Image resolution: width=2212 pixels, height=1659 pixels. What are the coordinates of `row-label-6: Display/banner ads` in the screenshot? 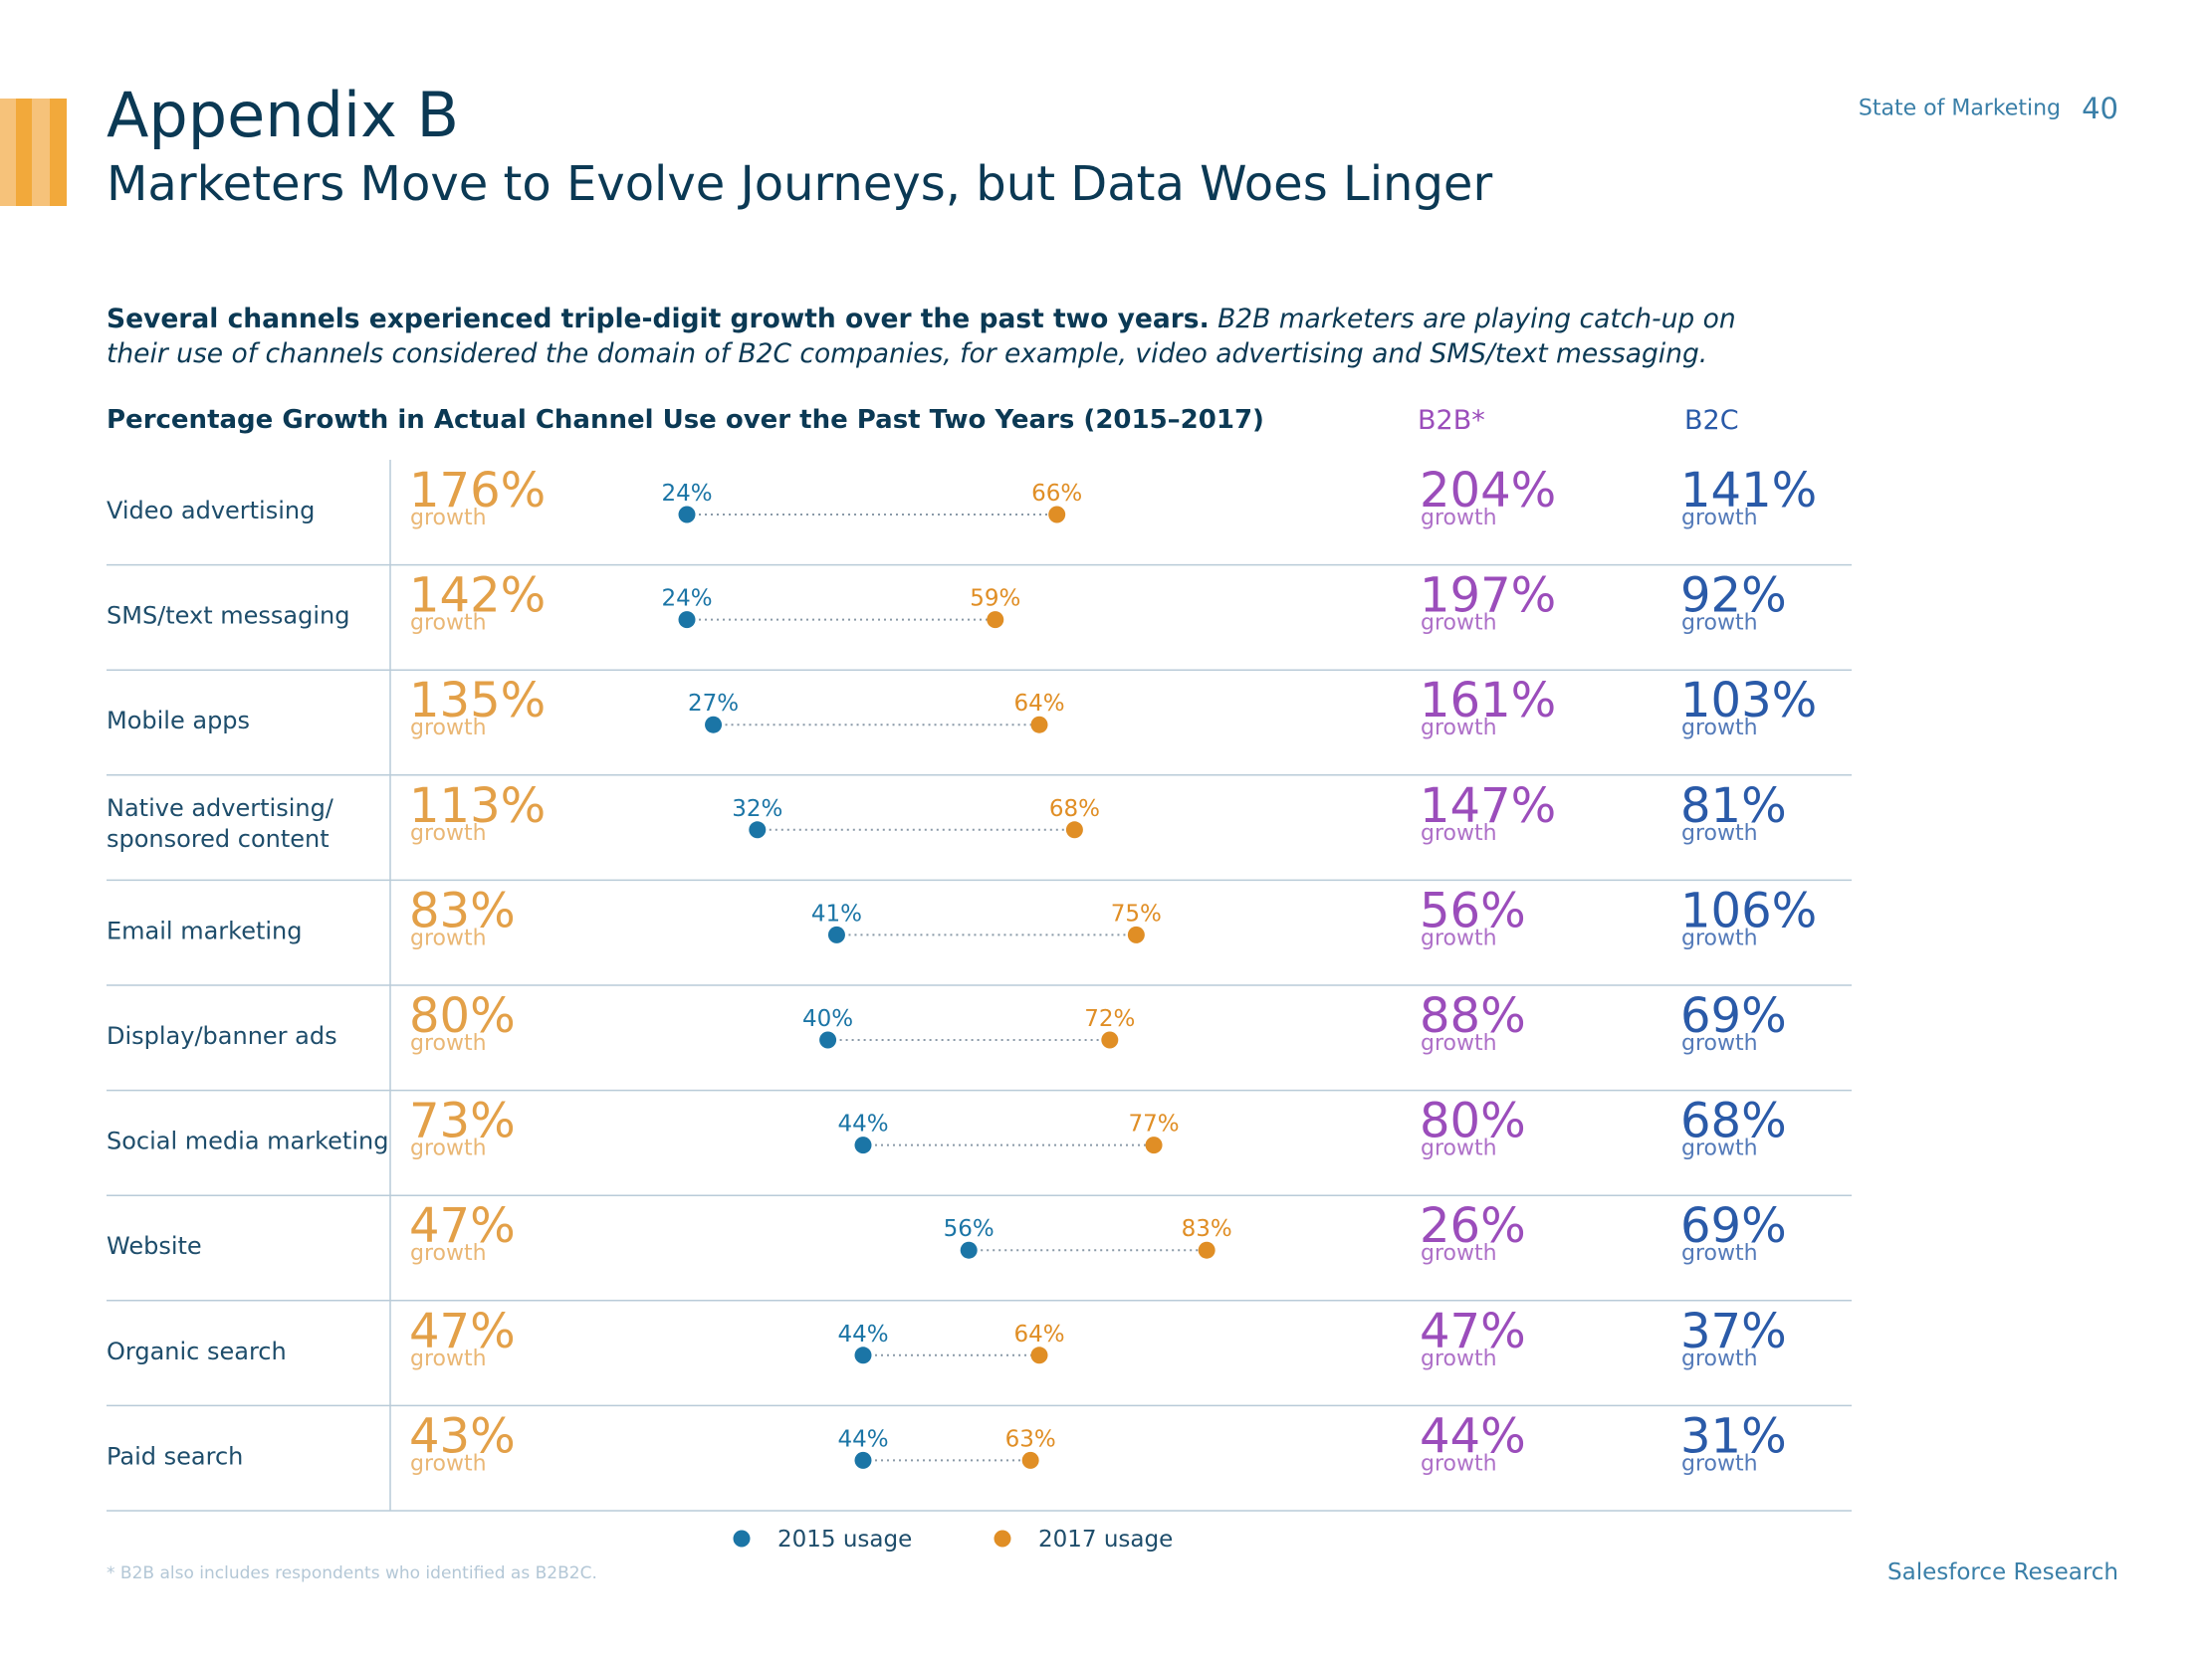 It's located at (222, 1036).